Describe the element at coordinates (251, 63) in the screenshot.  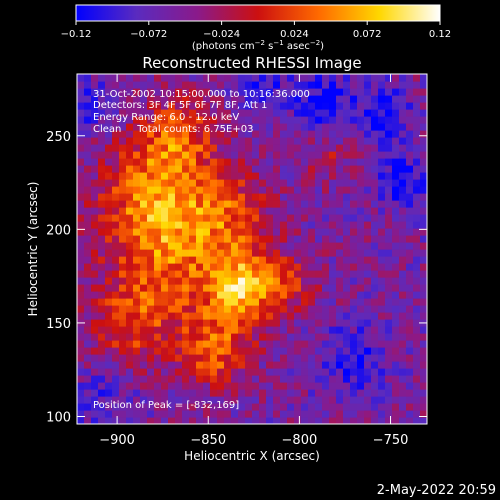
I see `chart-title: Reconstructed RHESSI Image` at that location.